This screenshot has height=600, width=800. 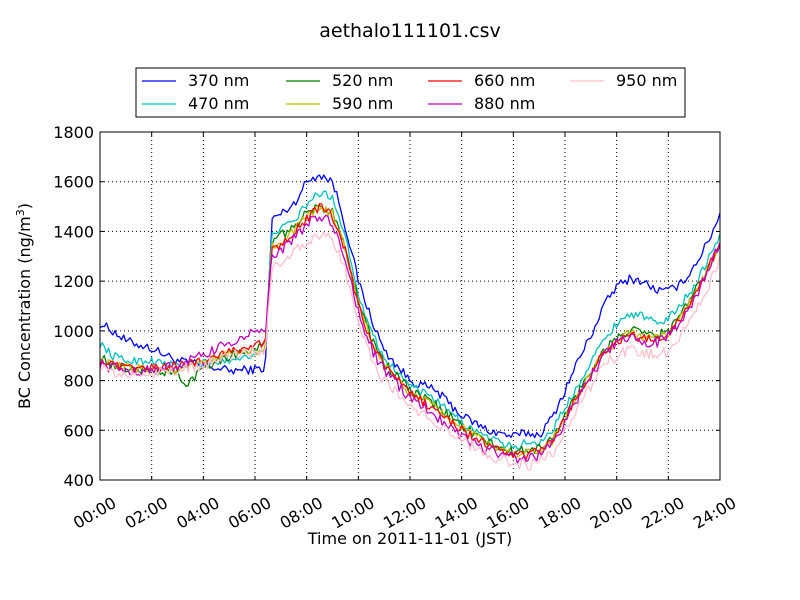 I want to click on x-tick-label: 06:00, so click(x=249, y=513).